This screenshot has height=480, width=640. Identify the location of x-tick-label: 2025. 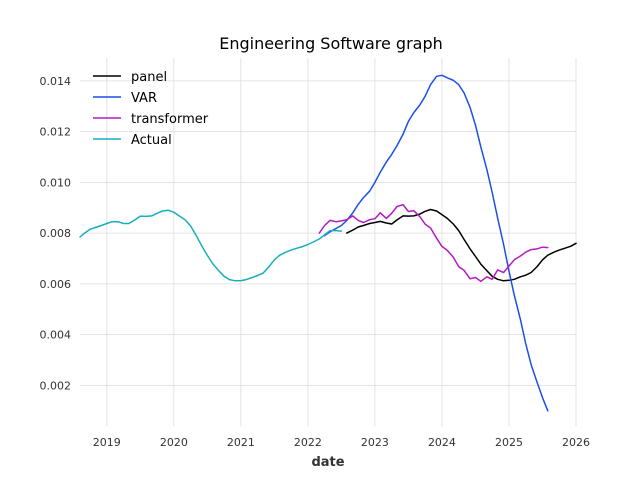
(509, 442).